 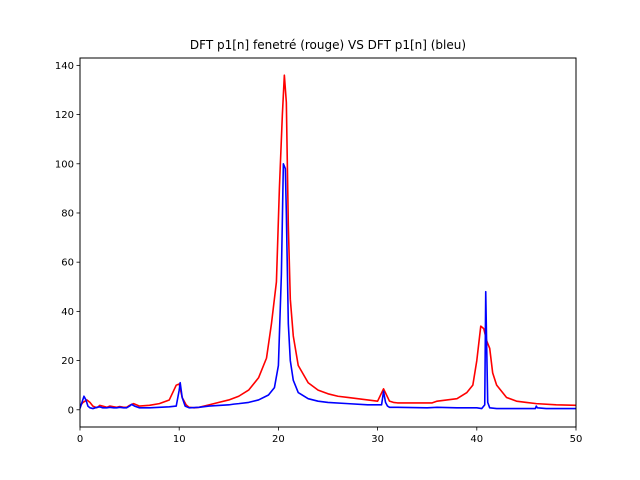 What do you see at coordinates (67, 312) in the screenshot?
I see `y-tick-label: 40` at bounding box center [67, 312].